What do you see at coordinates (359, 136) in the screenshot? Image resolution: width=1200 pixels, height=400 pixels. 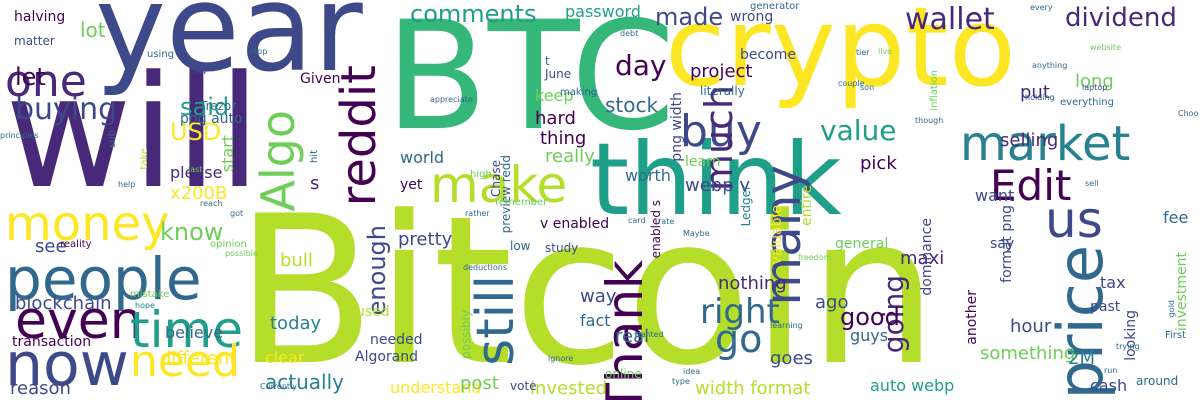 I see `word-reddit: reddit` at bounding box center [359, 136].